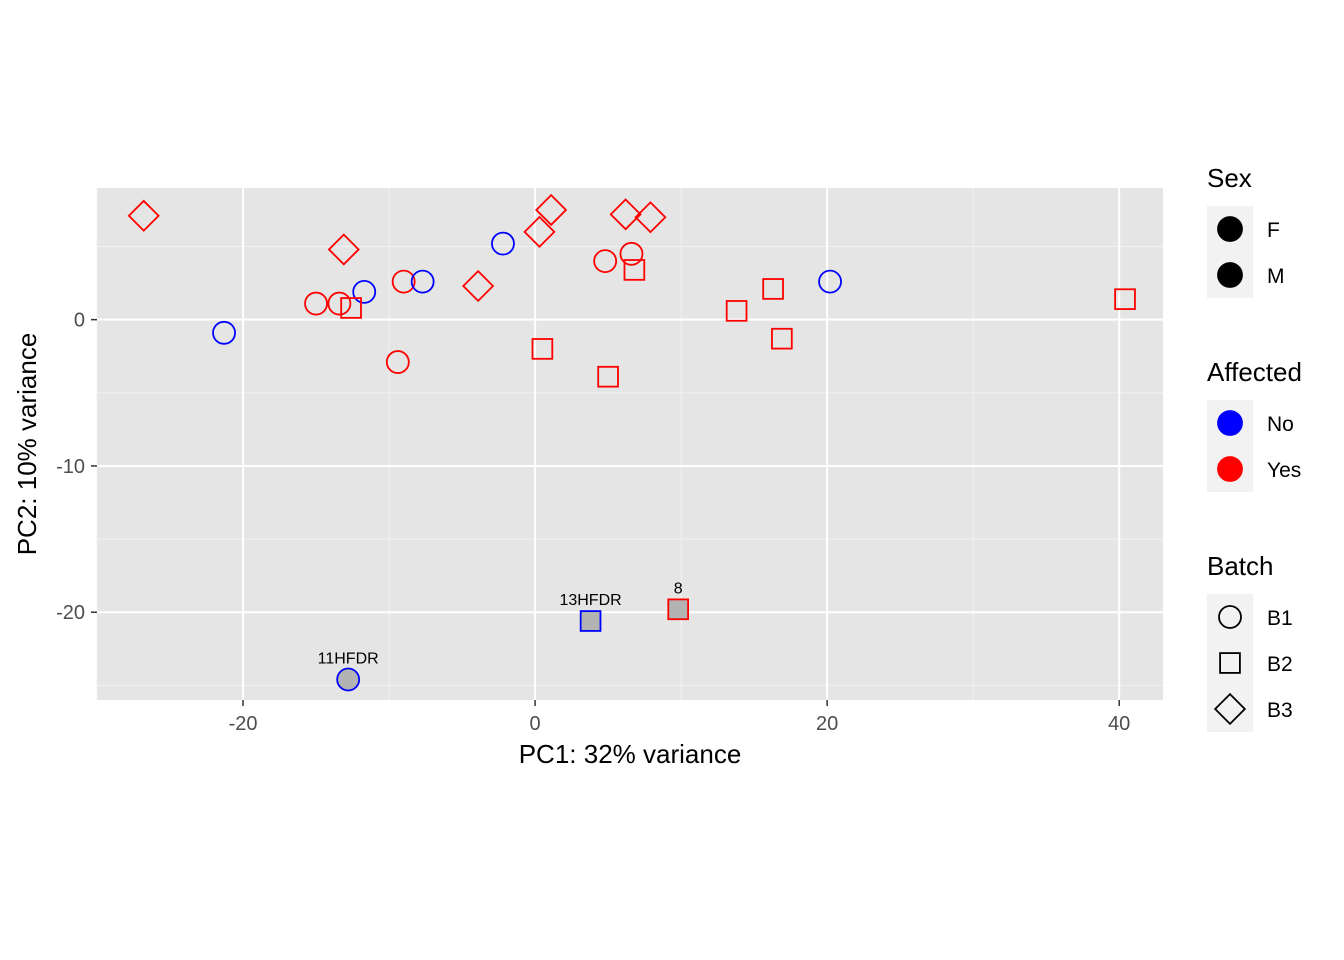 Image resolution: width=1344 pixels, height=960 pixels. What do you see at coordinates (70, 467) in the screenshot?
I see `y-tick-label: -10` at bounding box center [70, 467].